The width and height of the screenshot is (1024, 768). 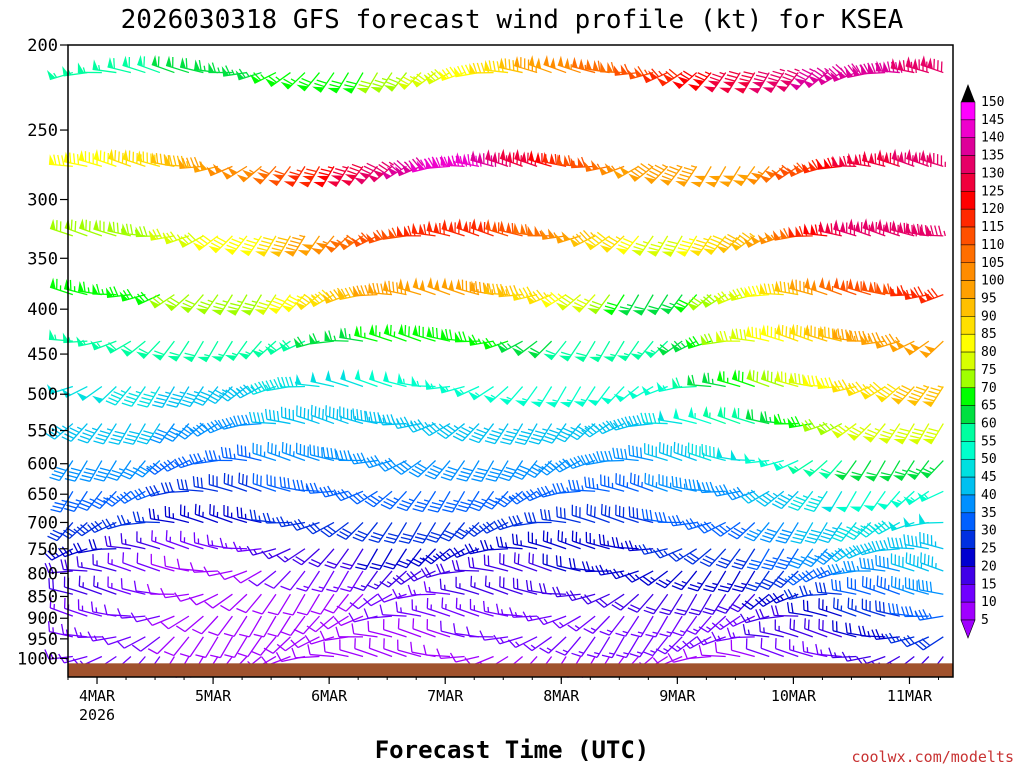 I want to click on y-tick-label: 550, so click(x=42, y=432).